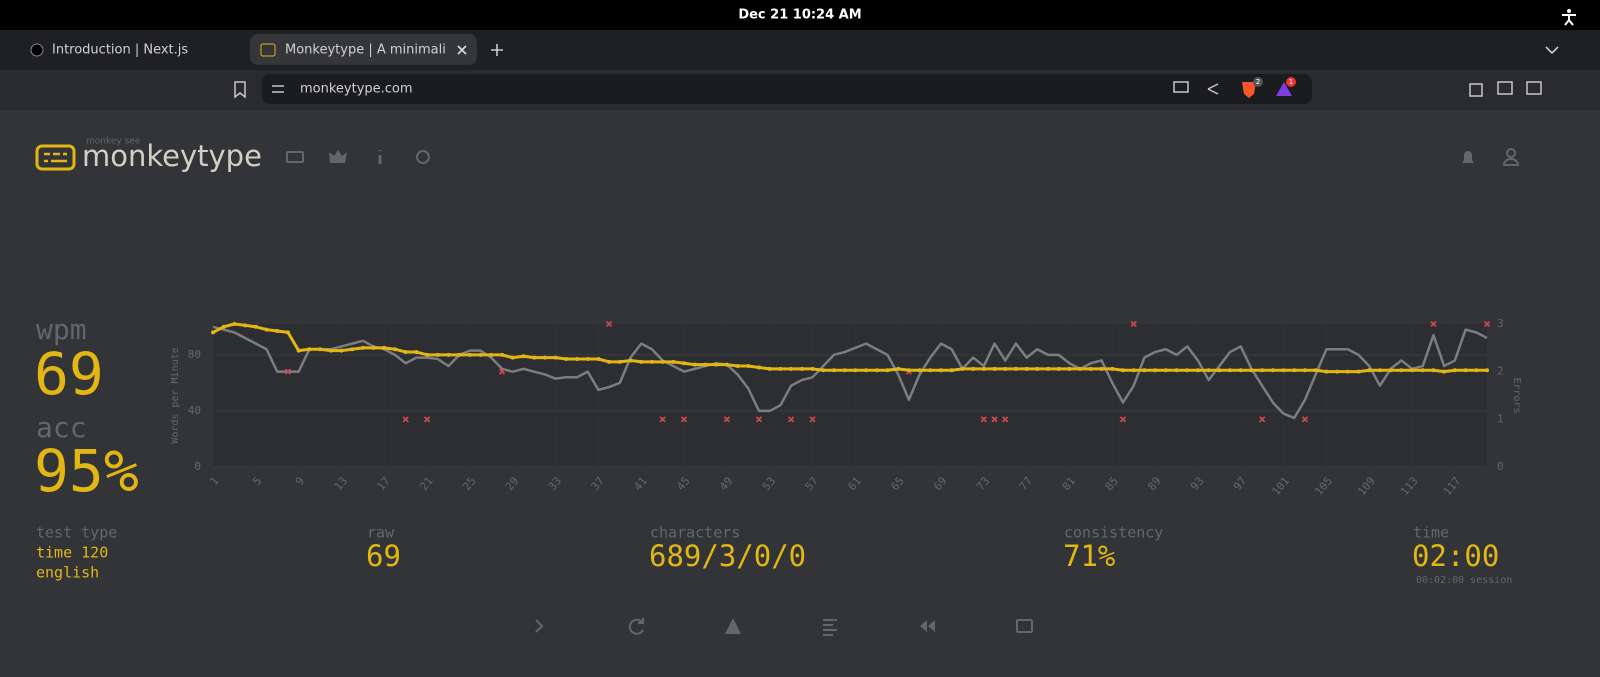  I want to click on x-tick-label: 41, so click(640, 484).